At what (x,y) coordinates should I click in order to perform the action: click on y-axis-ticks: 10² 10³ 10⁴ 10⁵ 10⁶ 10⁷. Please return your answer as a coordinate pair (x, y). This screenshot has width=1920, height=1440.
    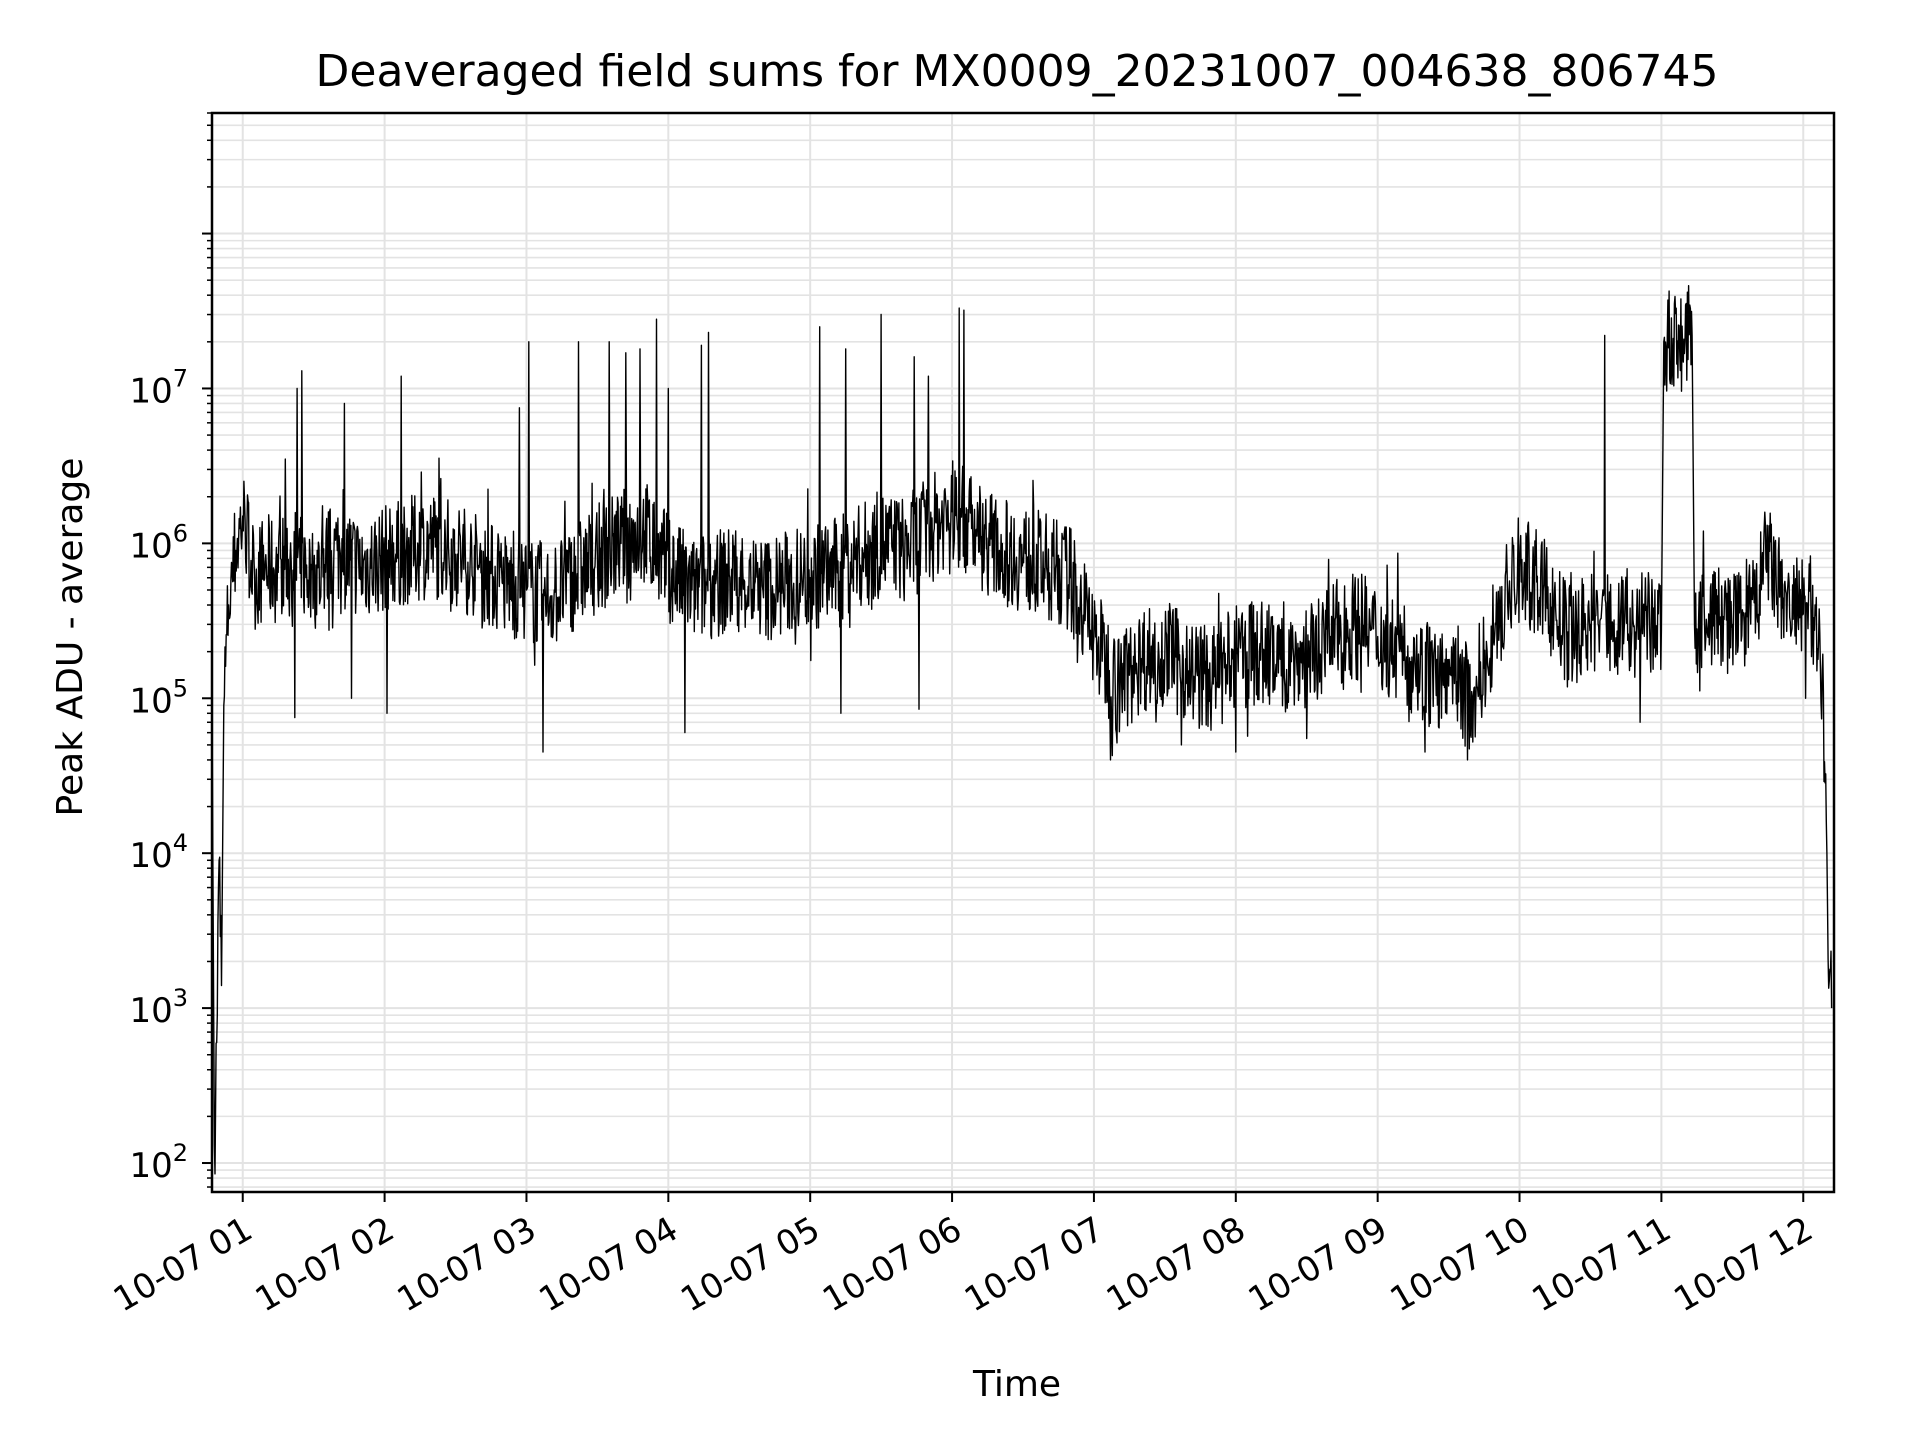
    Looking at the image, I should click on (170, 650).